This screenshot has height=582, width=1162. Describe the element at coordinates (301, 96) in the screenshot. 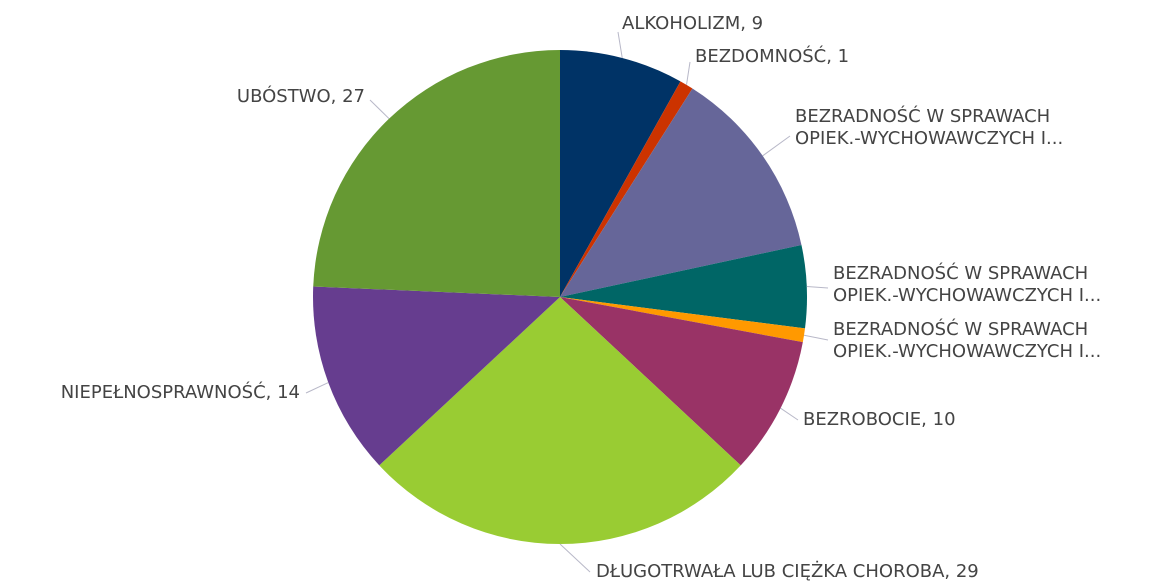

I see `slice-label: UBÓSTWO, 27` at that location.